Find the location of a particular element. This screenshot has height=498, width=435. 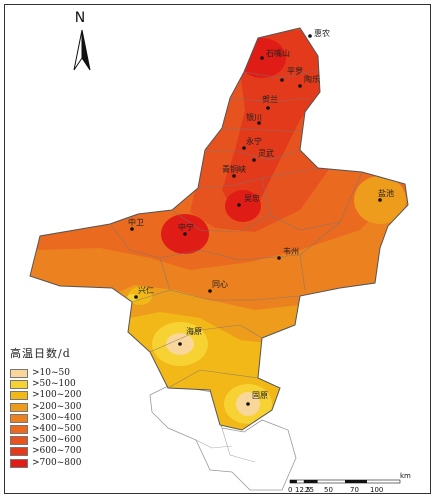

scale-tick-label: 12.5 is located at coordinates (303, 490).